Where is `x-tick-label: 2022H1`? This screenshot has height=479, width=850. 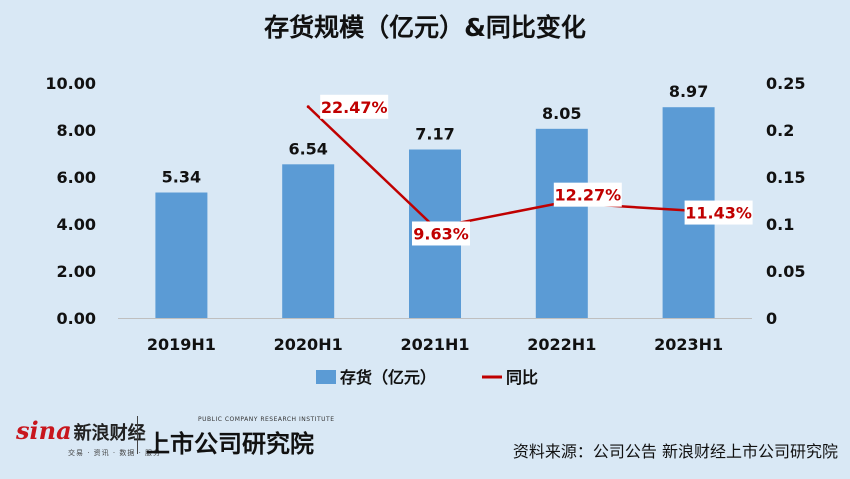
x-tick-label: 2022H1 is located at coordinates (561, 344).